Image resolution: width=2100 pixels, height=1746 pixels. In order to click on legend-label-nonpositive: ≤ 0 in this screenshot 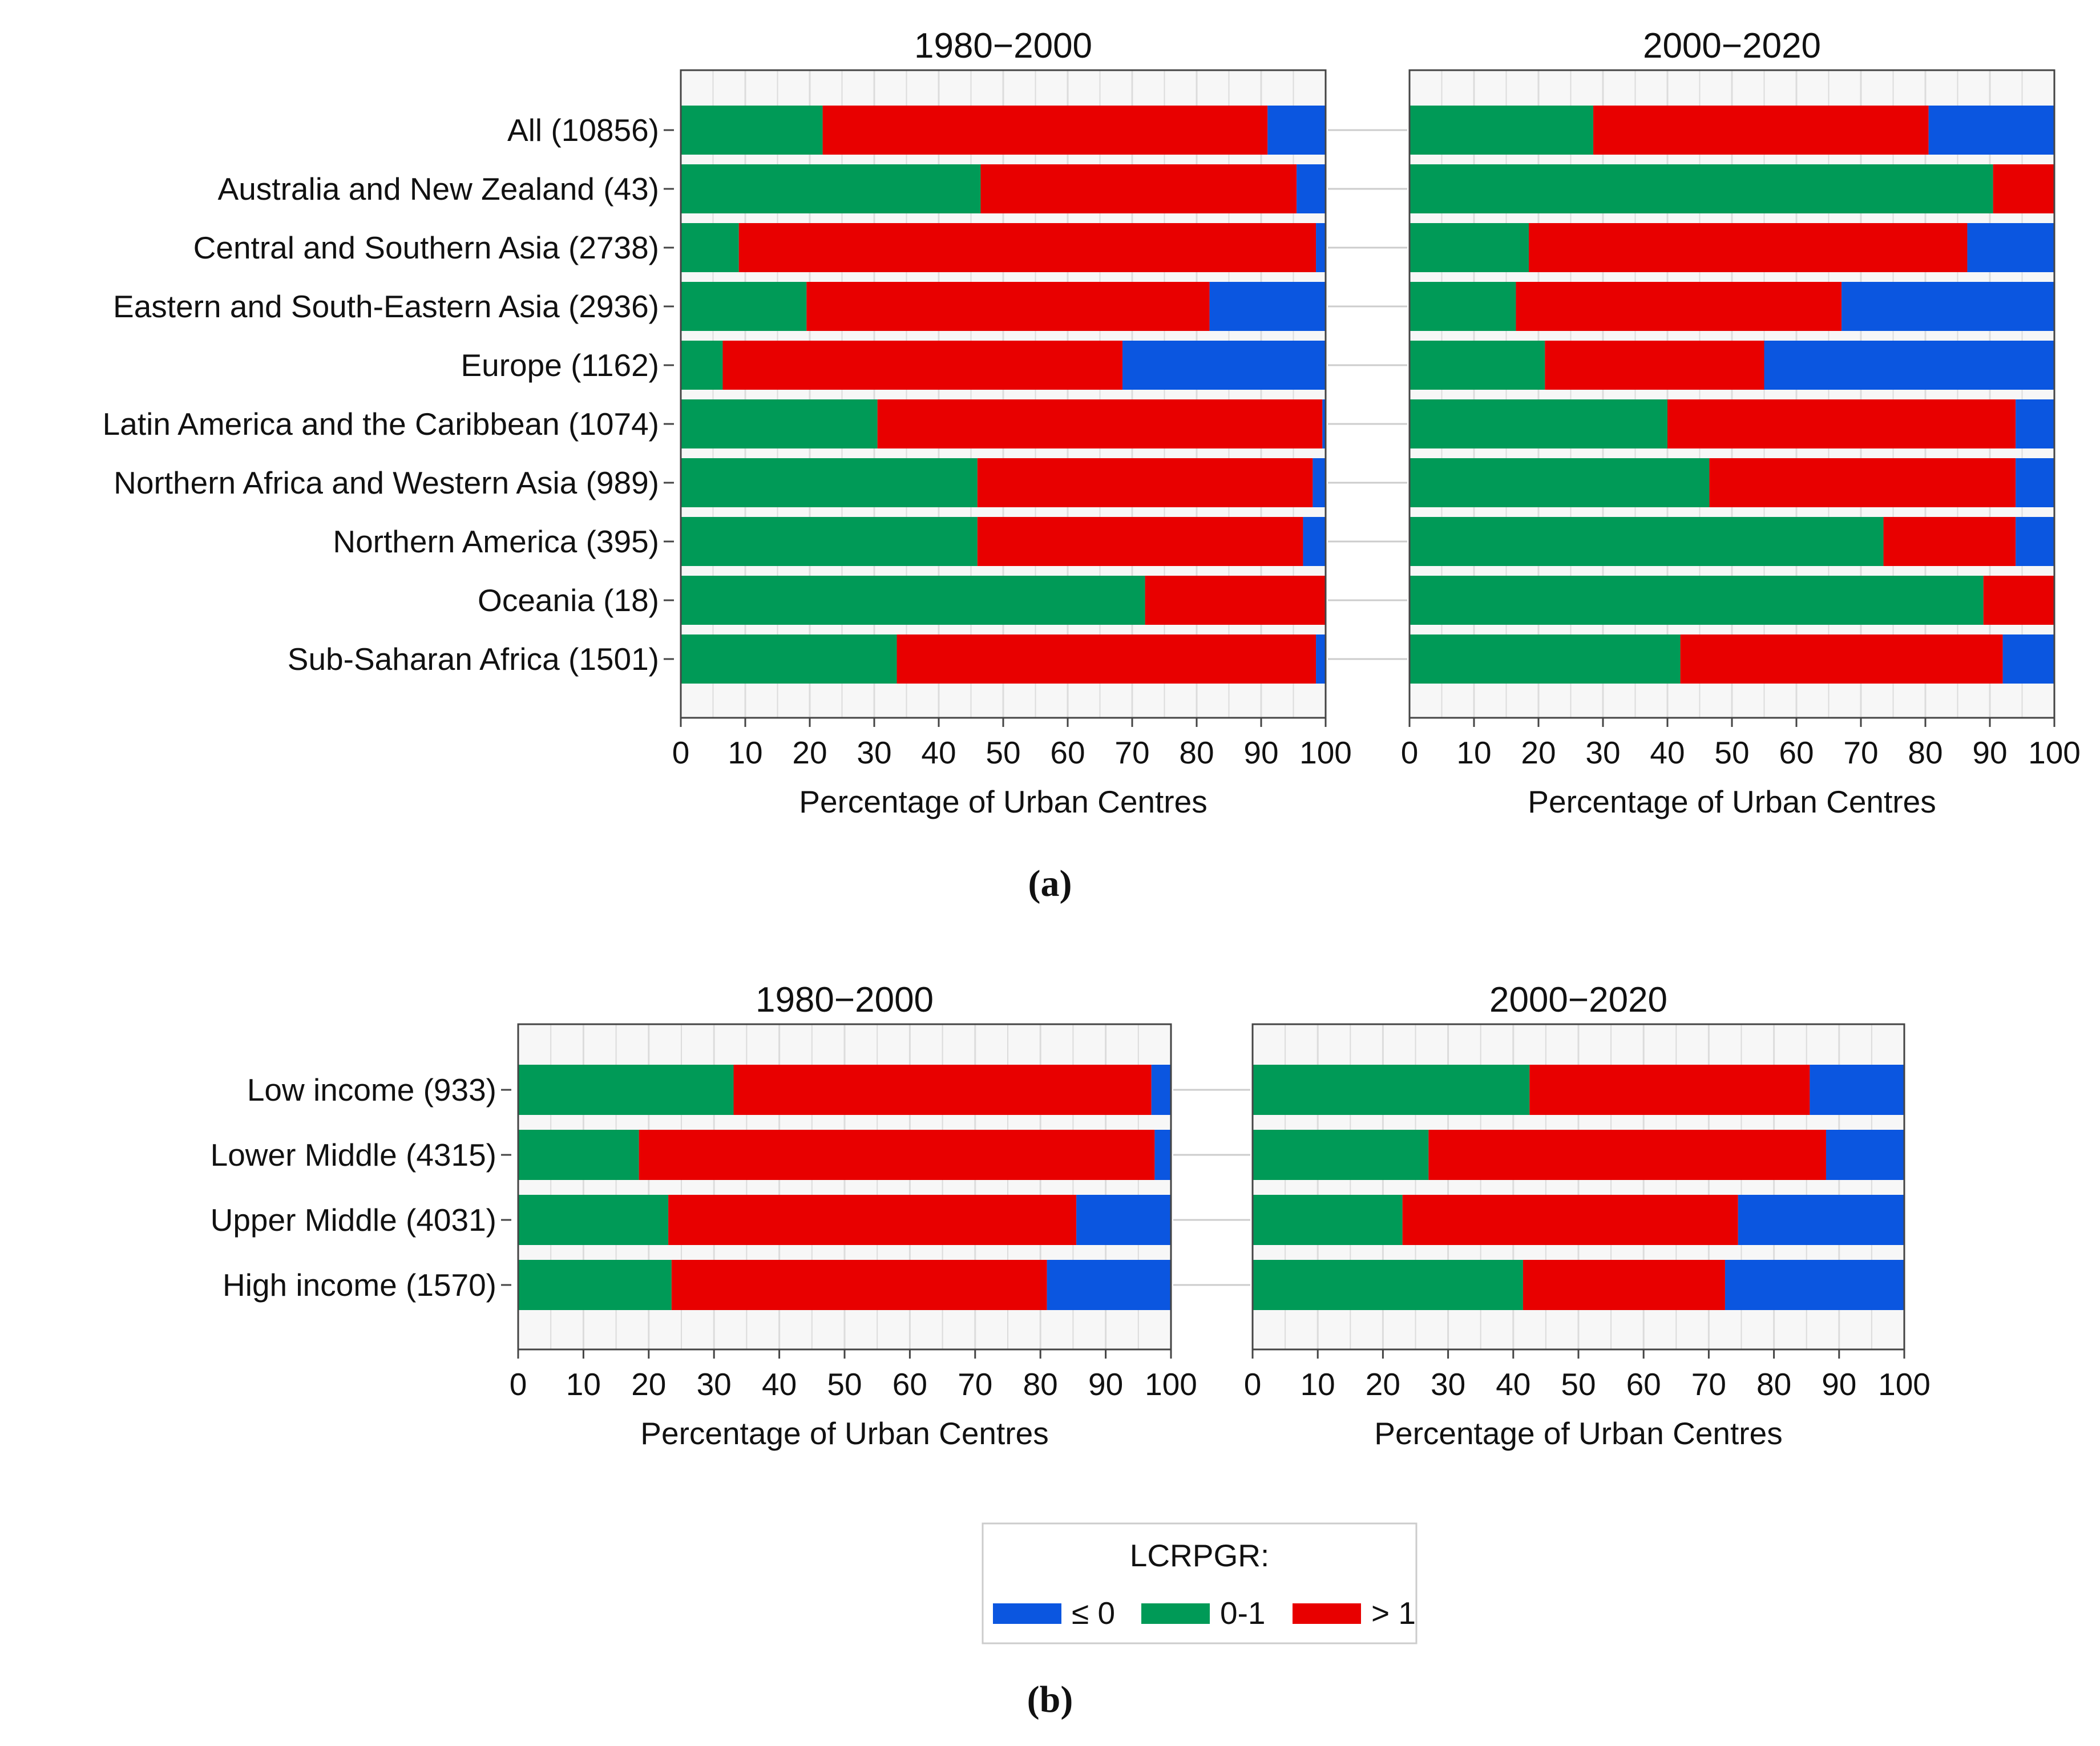, I will do `click(1093, 1613)`.